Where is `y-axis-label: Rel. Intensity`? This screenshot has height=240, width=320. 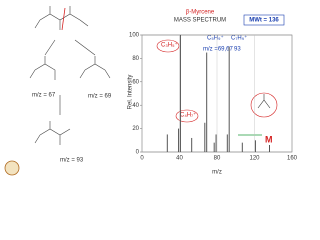
y-axis-label: Rel. Intensity is located at coordinates (131, 92).